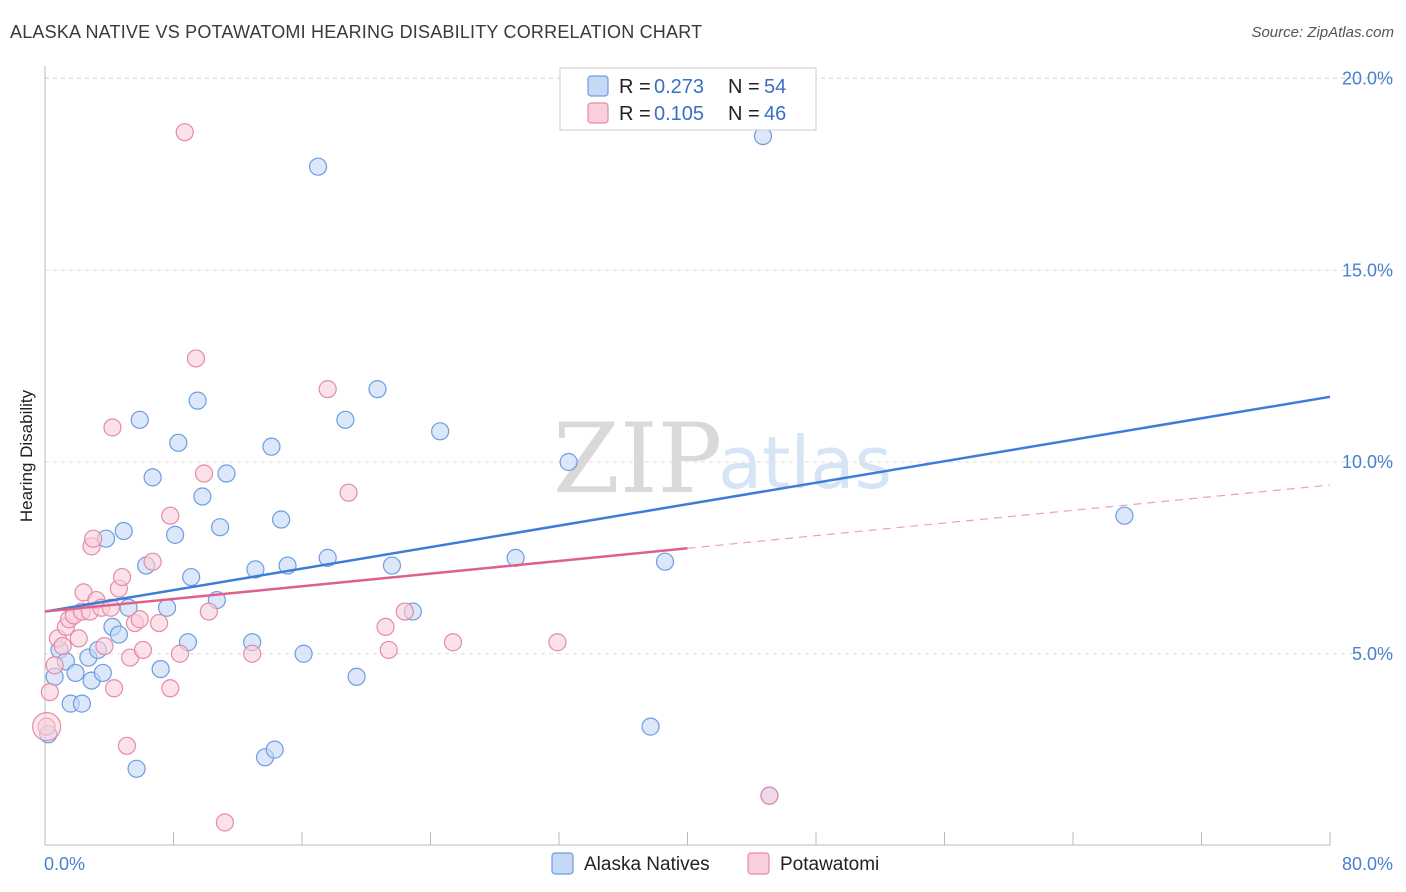 The image size is (1406, 892). What do you see at coordinates (1322, 32) in the screenshot?
I see `source-label: Source: ZipAtlas.com` at bounding box center [1322, 32].